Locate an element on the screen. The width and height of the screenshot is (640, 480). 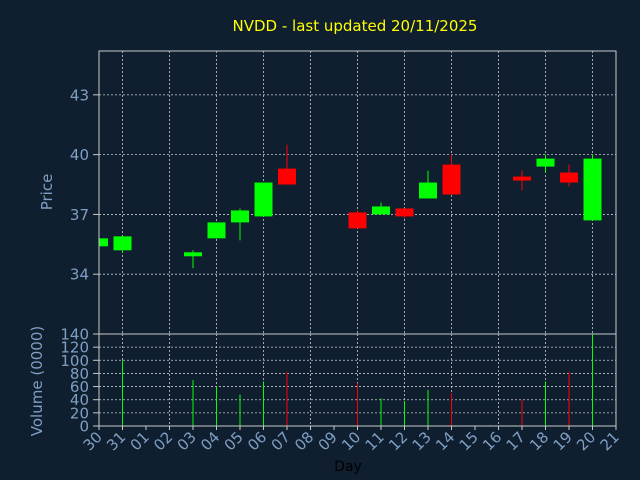
x-tick-label: 02 is located at coordinates (163, 441).